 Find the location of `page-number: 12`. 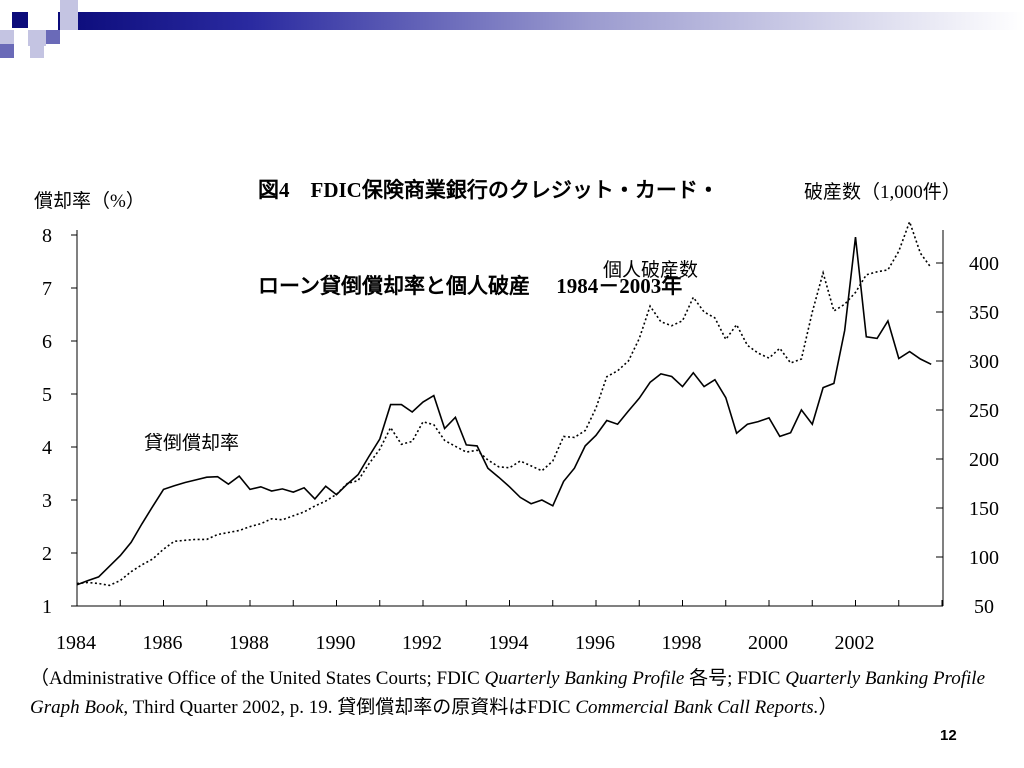

page-number: 12 is located at coordinates (948, 735).